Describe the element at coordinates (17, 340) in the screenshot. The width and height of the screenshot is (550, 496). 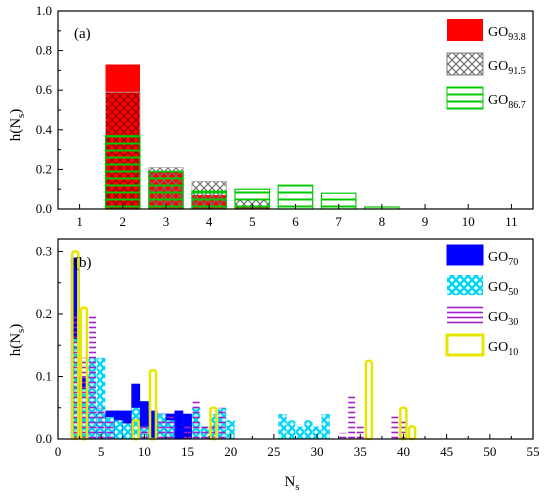
I see `panel-b-y-axis-label: h(Ns)` at that location.